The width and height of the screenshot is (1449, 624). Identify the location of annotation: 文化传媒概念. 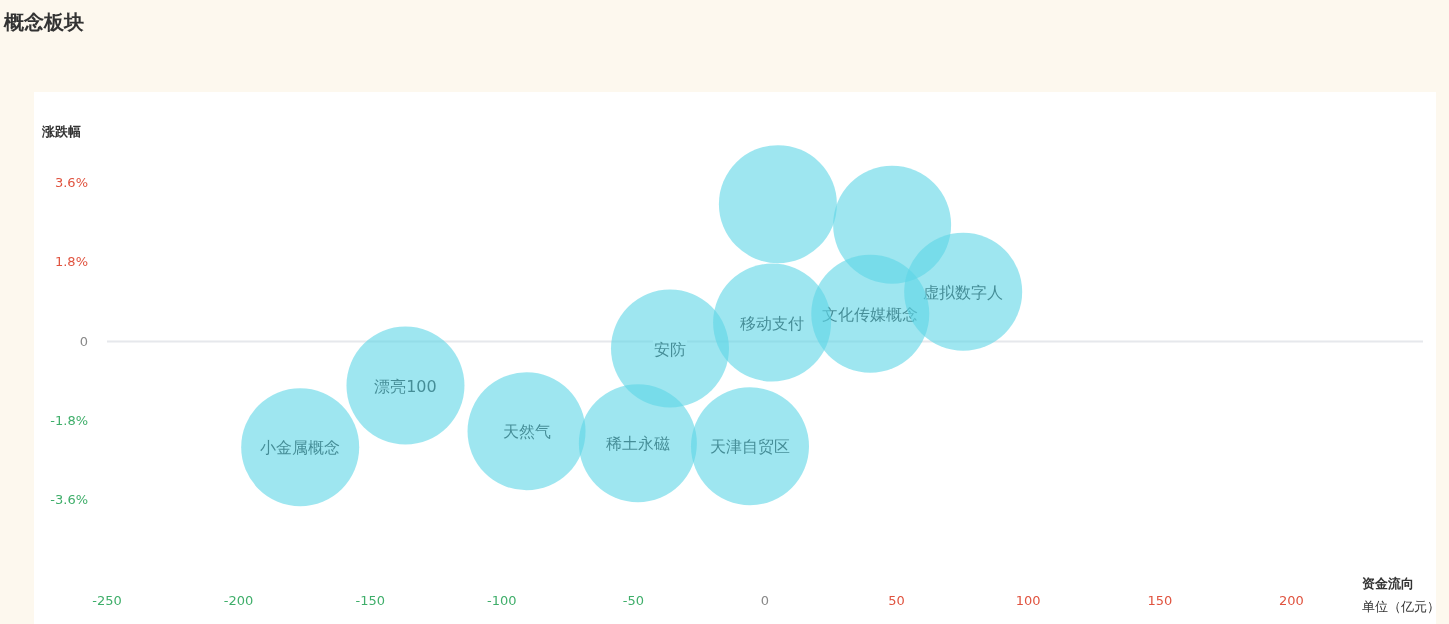
(870, 314).